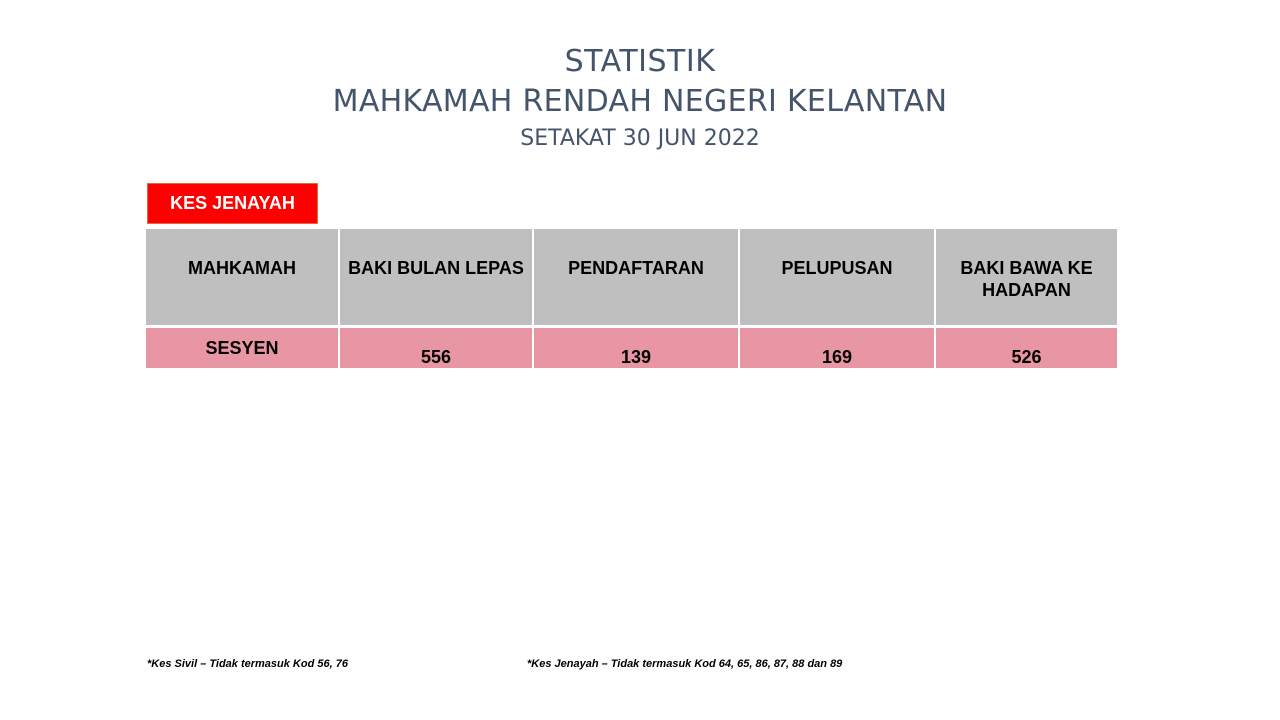  I want to click on cell-pendaftaran: 139, so click(636, 348).